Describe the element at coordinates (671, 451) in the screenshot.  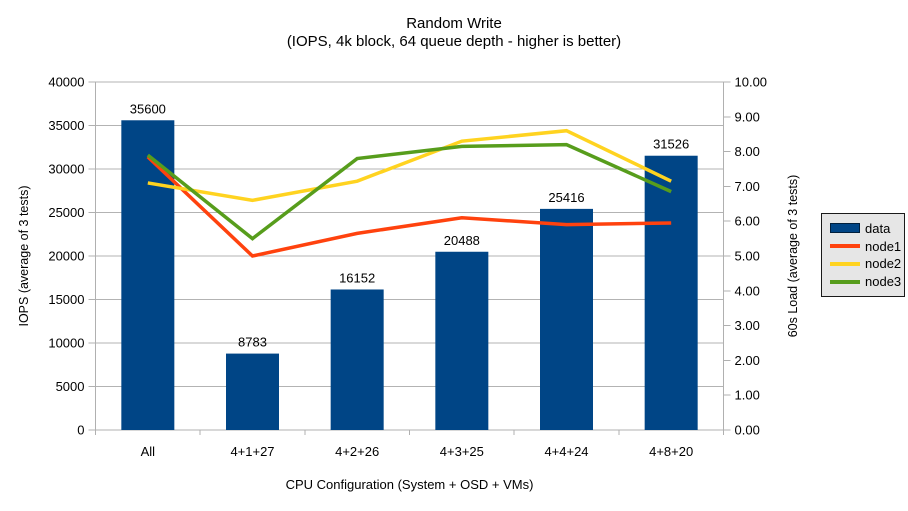
I see `category-label: 4+8+20` at that location.